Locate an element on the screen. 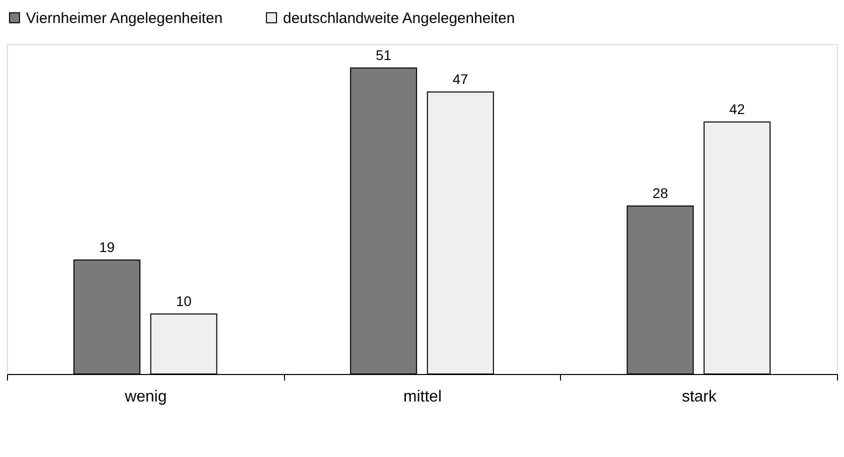 This screenshot has height=457, width=844. data-label: 47 is located at coordinates (460, 79).